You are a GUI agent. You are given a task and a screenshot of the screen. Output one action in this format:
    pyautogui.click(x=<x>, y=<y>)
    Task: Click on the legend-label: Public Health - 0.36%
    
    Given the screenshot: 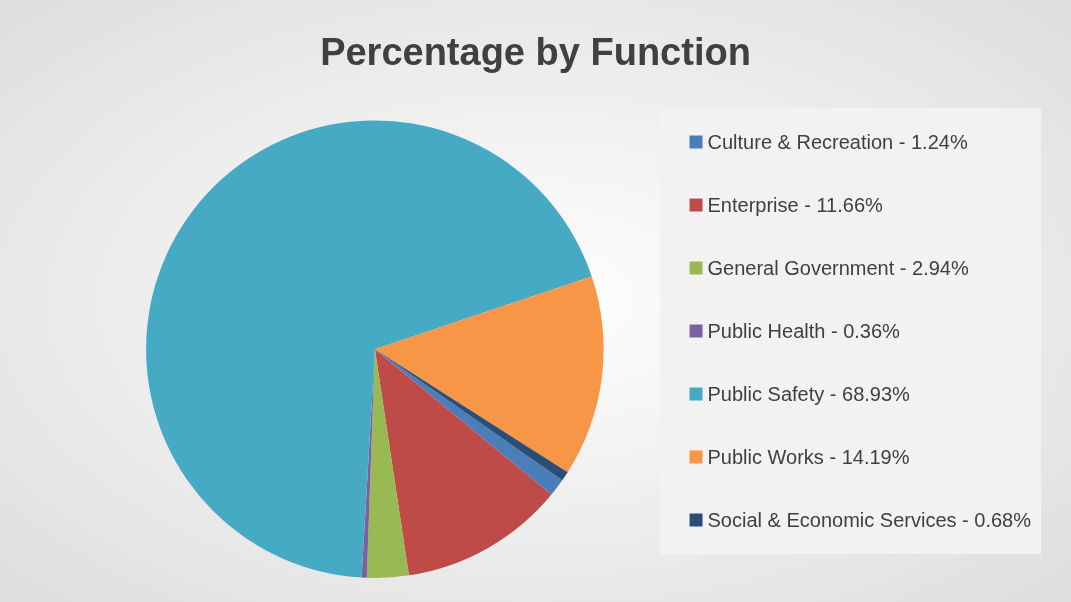 What is the action you would take?
    pyautogui.click(x=804, y=331)
    